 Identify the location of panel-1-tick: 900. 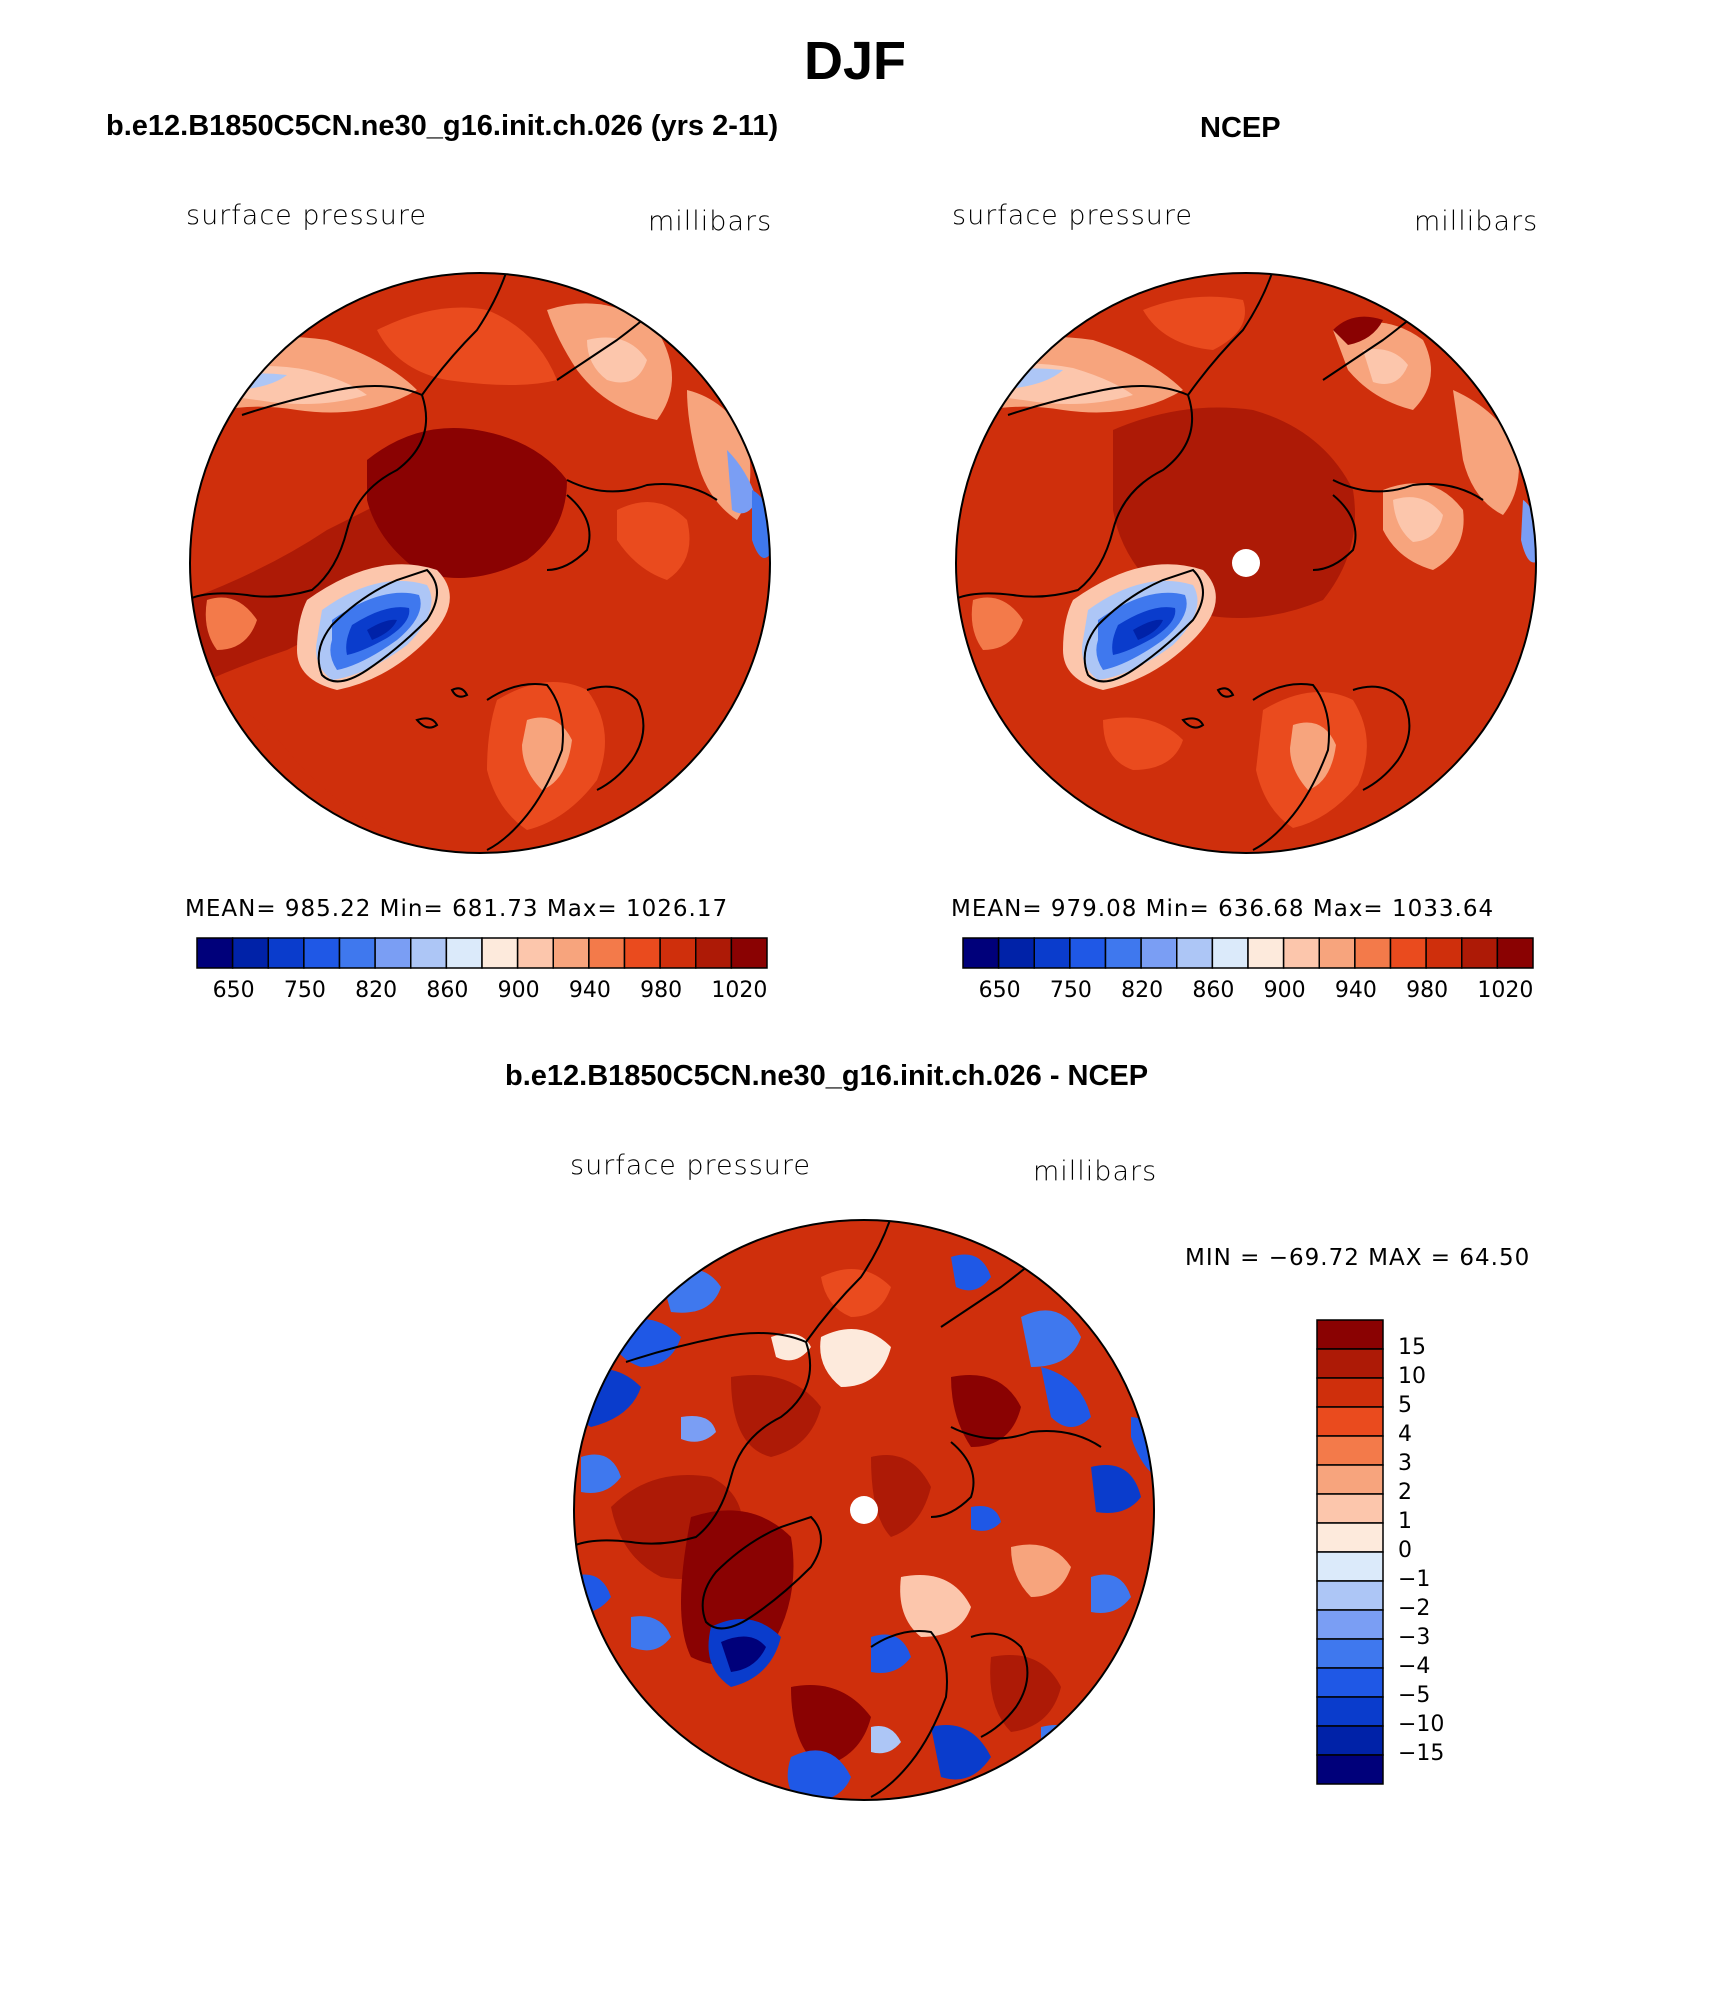
(518, 990).